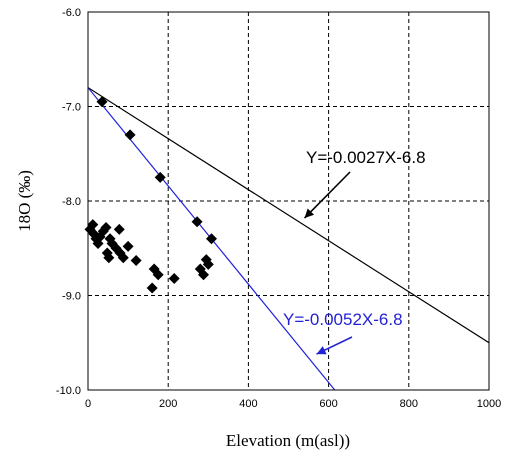  Describe the element at coordinates (309, 213) in the screenshot. I see `annotation-black-arrow-head` at that location.